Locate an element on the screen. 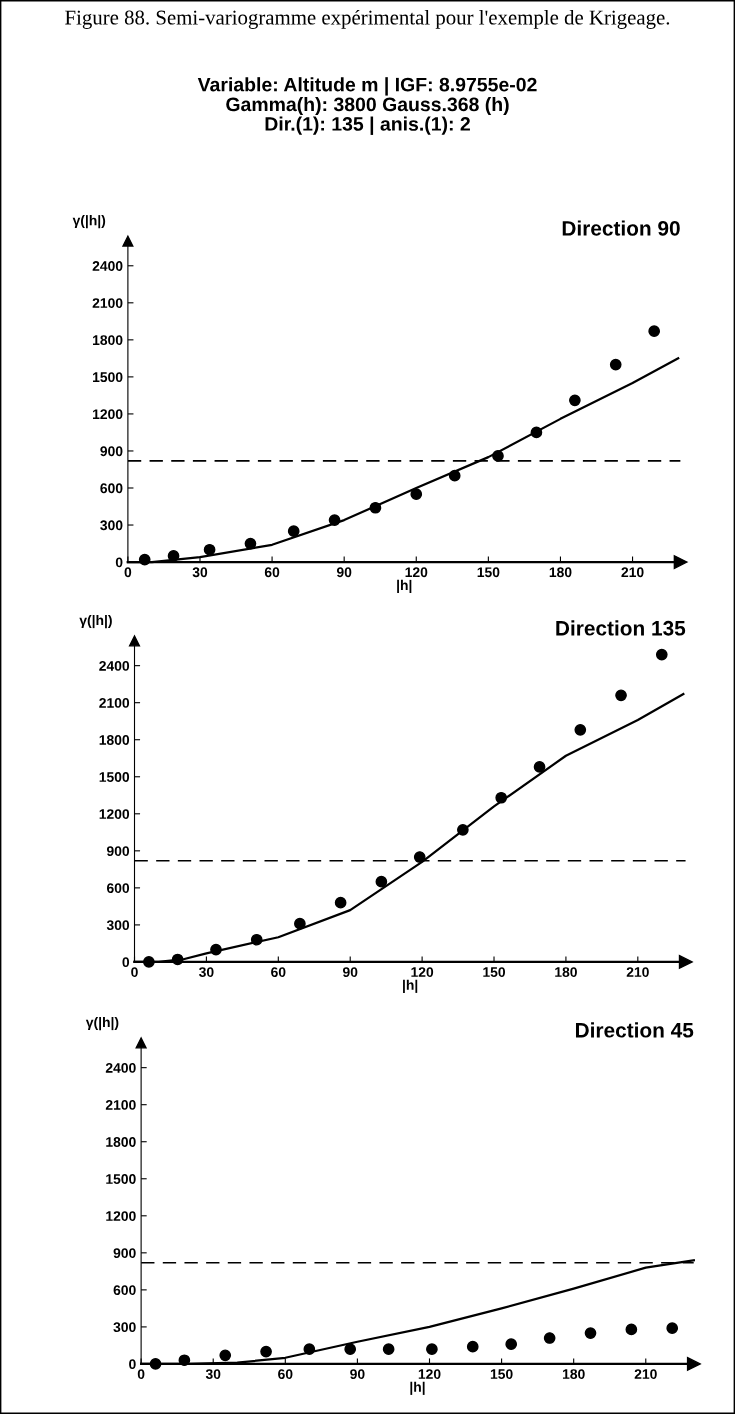 The height and width of the screenshot is (1414, 735). x-tick-label: 0 is located at coordinates (141, 1374).